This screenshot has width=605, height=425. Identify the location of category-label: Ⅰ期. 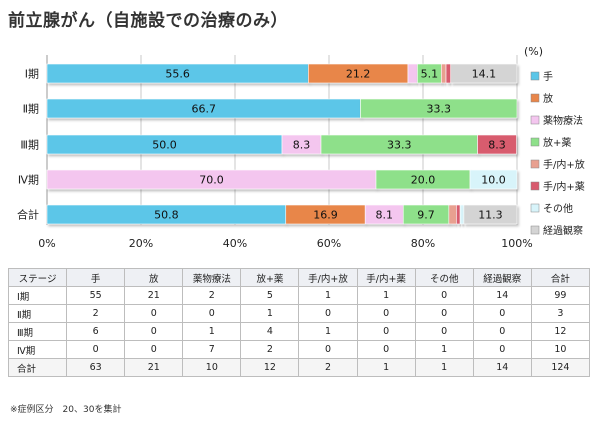
(32, 74).